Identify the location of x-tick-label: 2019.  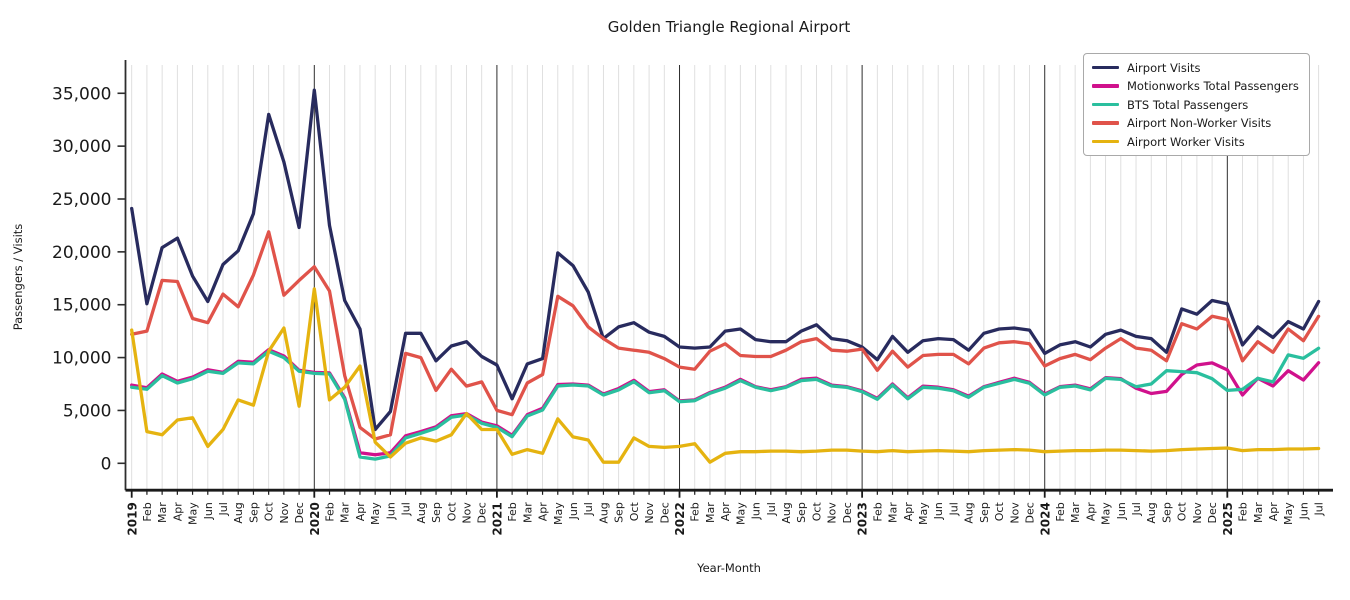
(132, 518).